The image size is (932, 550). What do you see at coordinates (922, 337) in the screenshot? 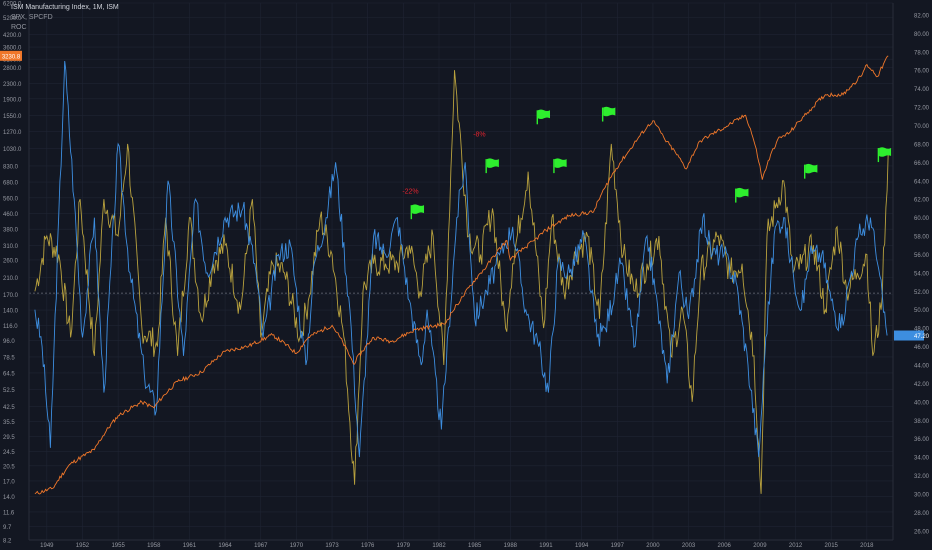
I see `ism-price-label: 47.20` at bounding box center [922, 337].